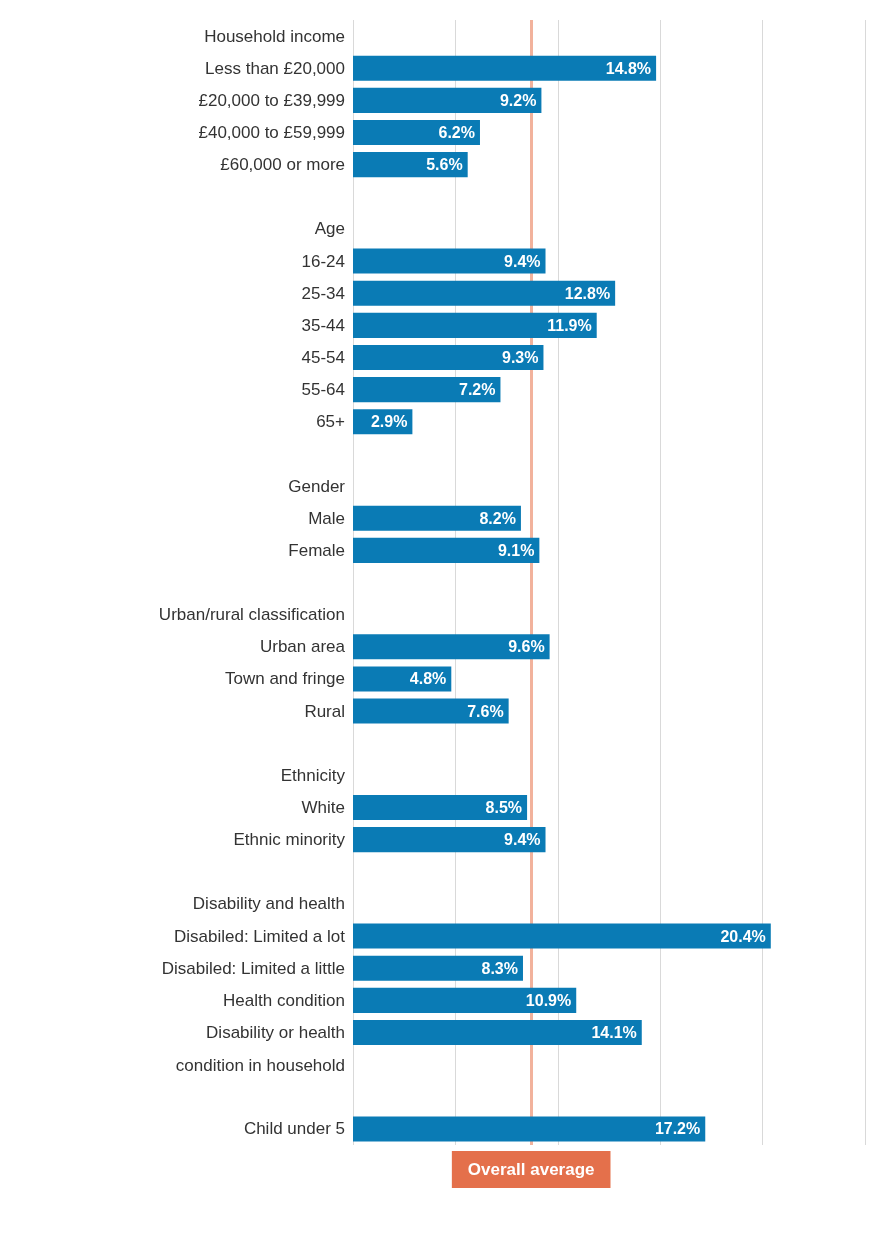  I want to click on ref-line-label: Overall average, so click(531, 1169).